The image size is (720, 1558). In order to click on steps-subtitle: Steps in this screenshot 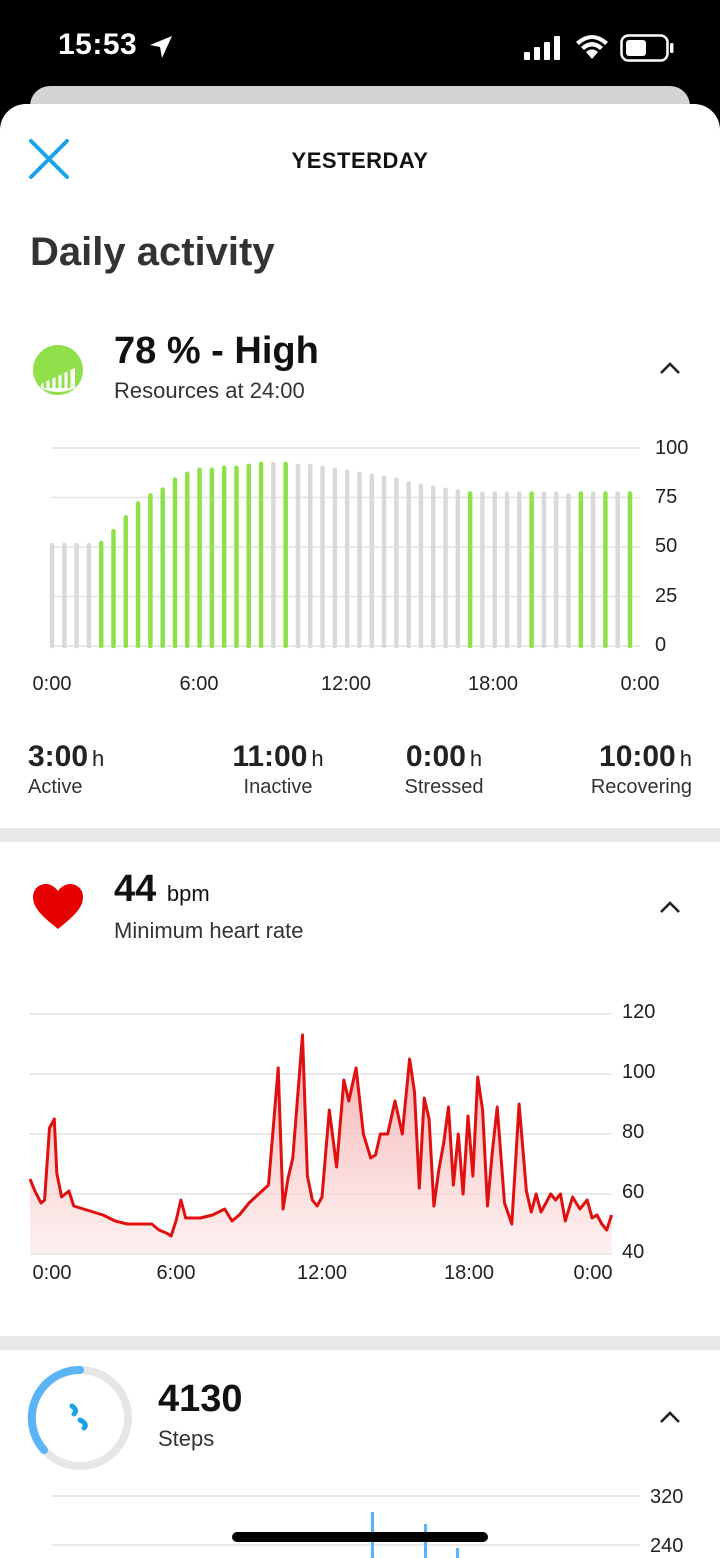, I will do `click(186, 1438)`.